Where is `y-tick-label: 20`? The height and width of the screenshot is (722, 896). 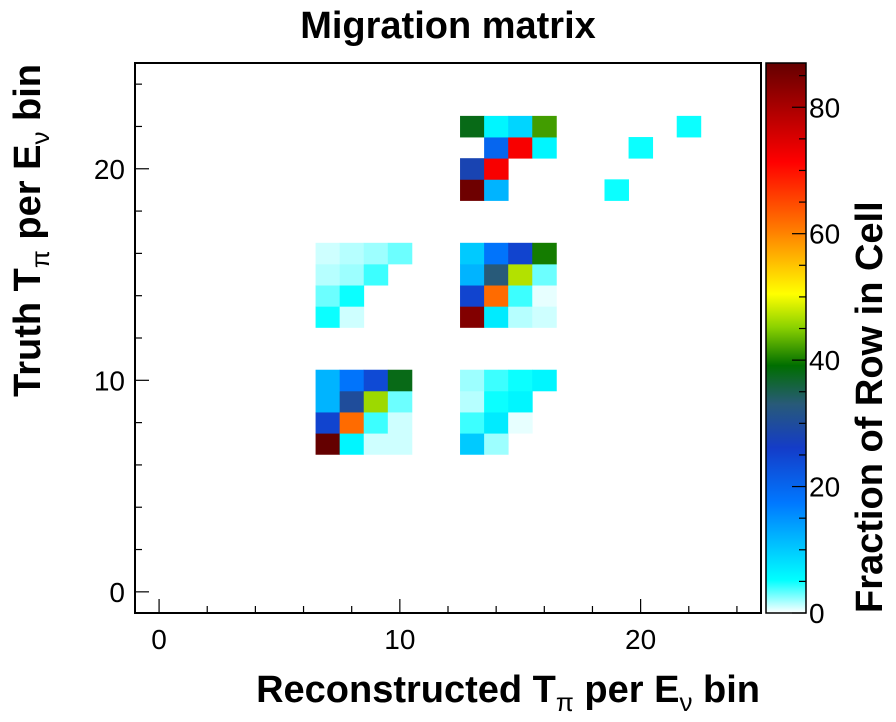 y-tick-label: 20 is located at coordinates (109, 169).